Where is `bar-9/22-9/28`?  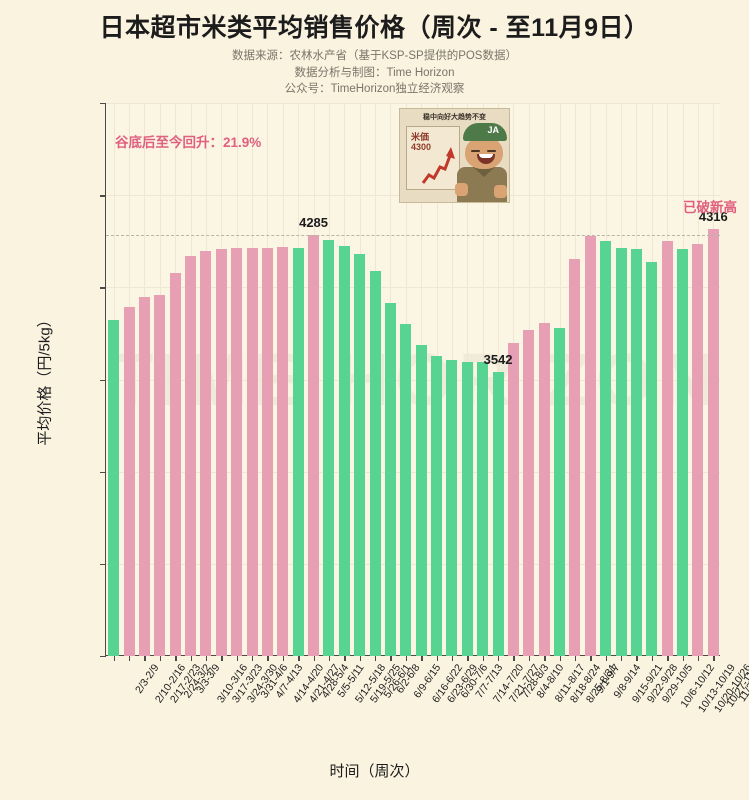
bar-9/22-9/28 is located at coordinates (621, 452).